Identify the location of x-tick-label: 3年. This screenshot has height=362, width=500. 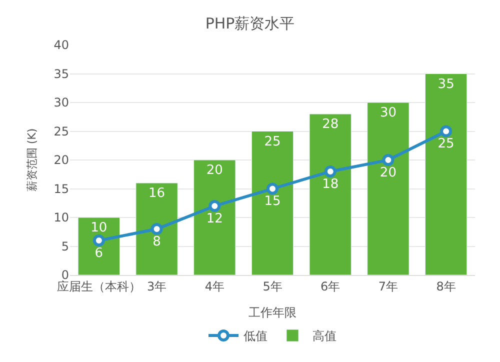
(156, 286).